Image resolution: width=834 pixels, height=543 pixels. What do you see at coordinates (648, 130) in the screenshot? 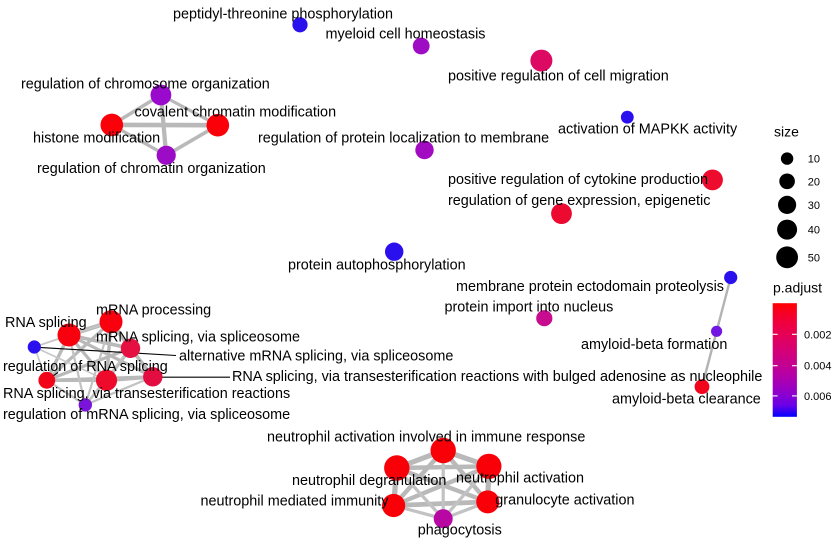
I see `svg-text: activation of MAPKK activity` at bounding box center [648, 130].